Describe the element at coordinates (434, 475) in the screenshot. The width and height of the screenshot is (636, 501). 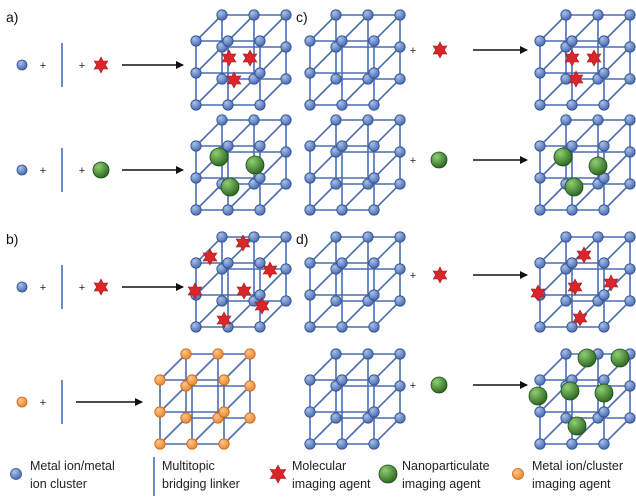
I see `legend-item: Nanoparticulate imaging agent` at that location.